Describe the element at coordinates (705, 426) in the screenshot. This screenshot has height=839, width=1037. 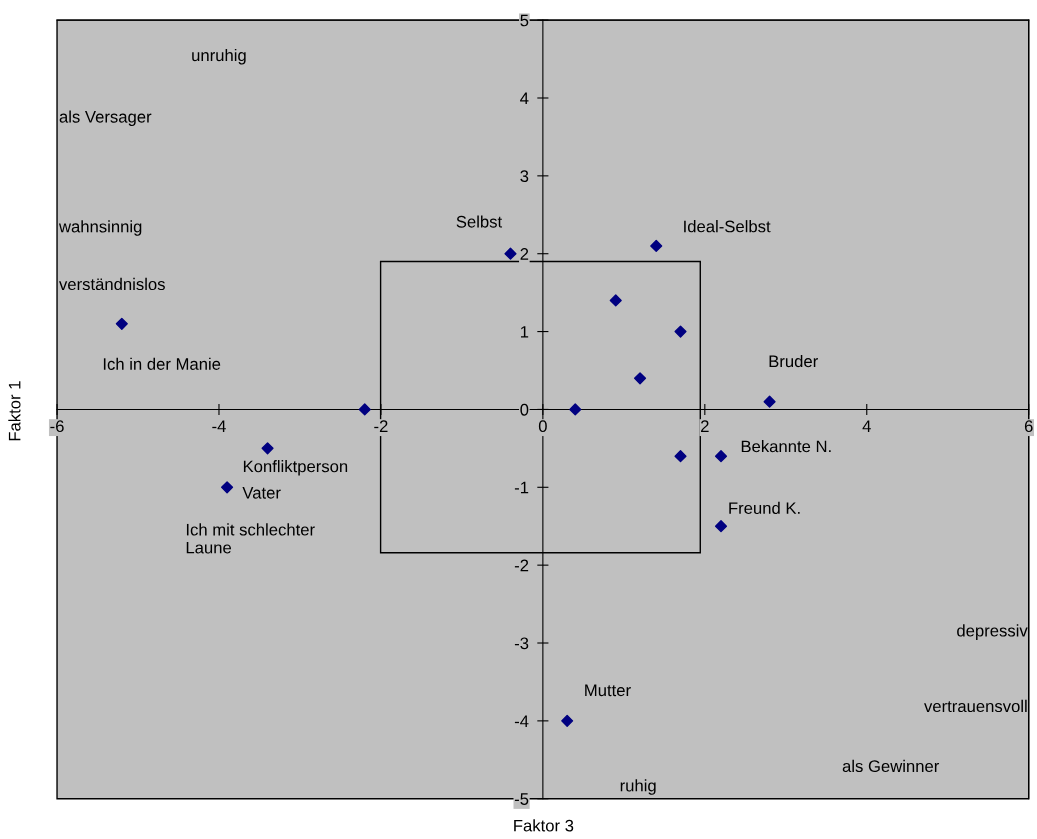
I see `x-tick-label: 2` at that location.